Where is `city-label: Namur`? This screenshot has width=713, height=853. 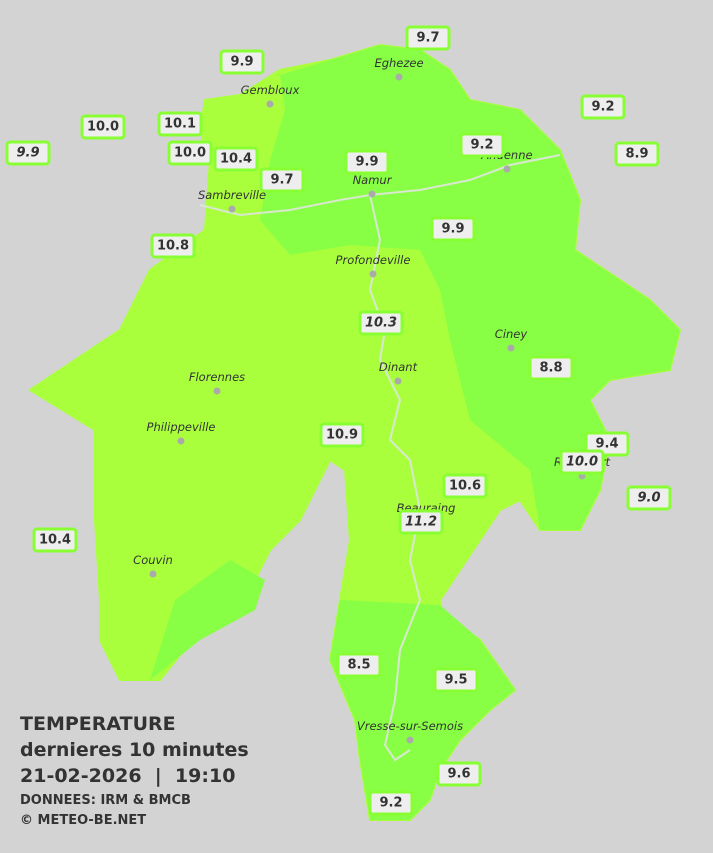
city-label: Namur is located at coordinates (373, 180).